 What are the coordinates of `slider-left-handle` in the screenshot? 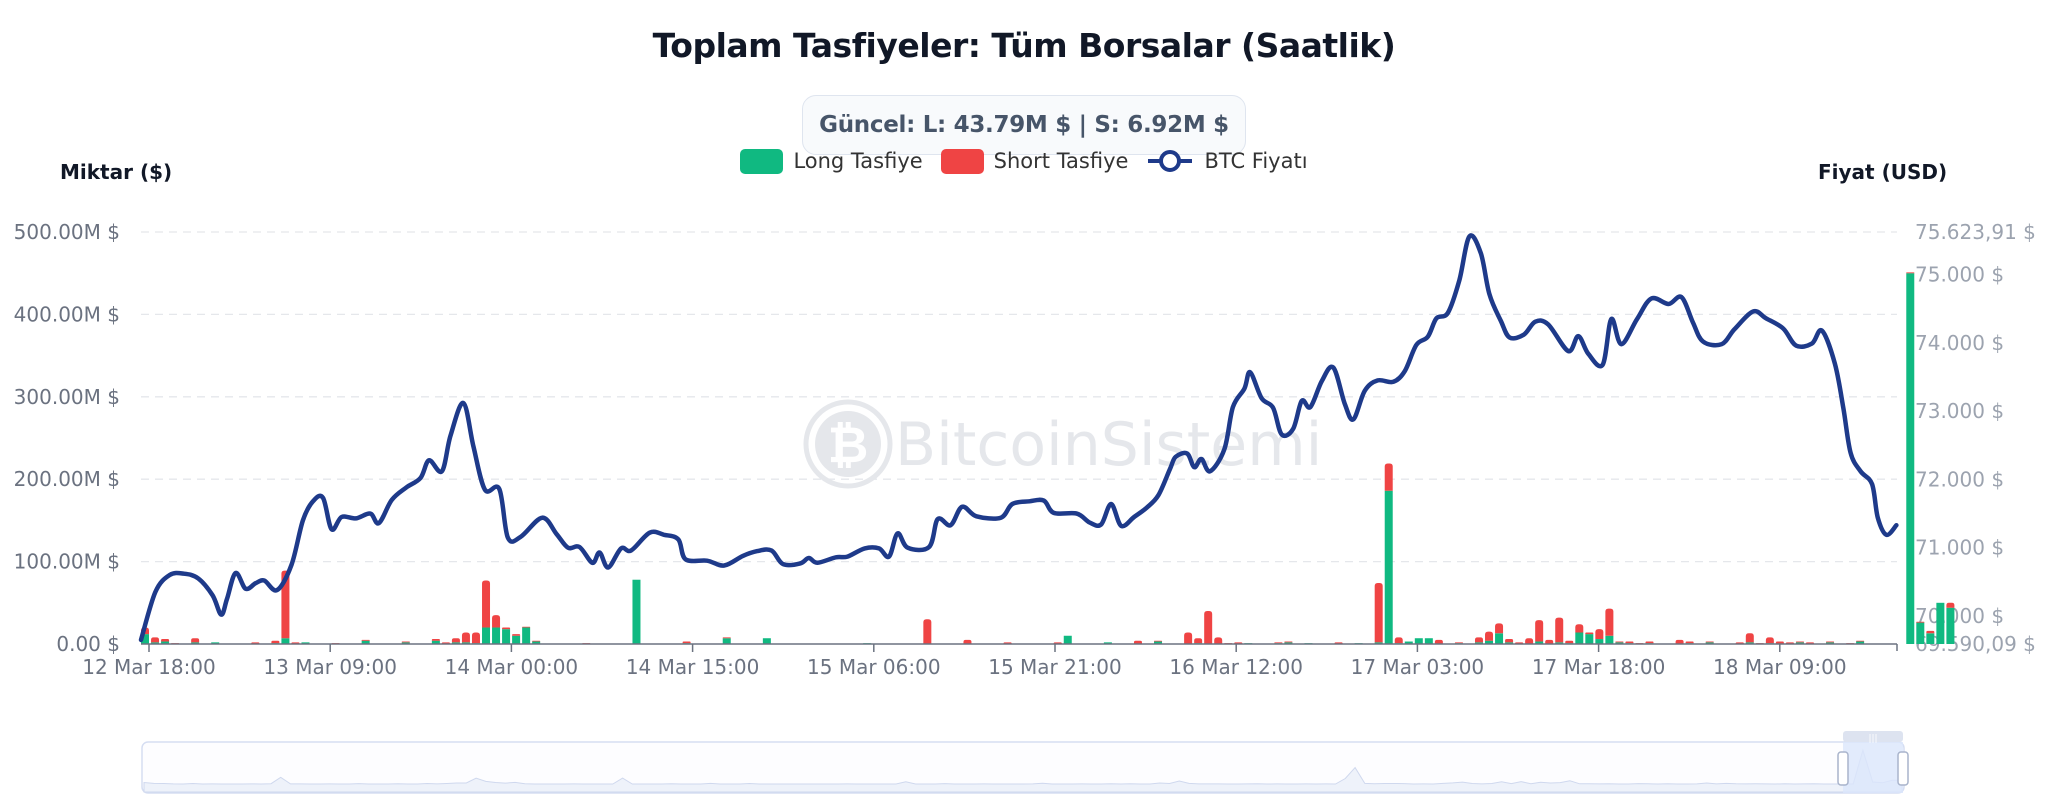 It's located at (1843, 768).